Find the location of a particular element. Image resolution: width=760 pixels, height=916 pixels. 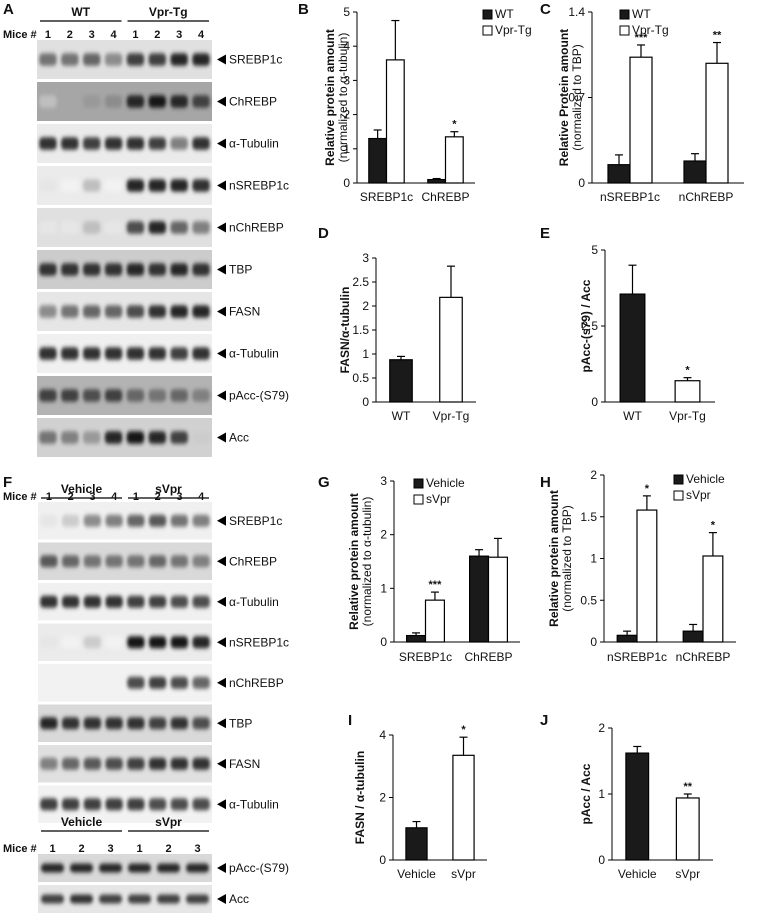

mouse-number: 3 is located at coordinates (179, 35).